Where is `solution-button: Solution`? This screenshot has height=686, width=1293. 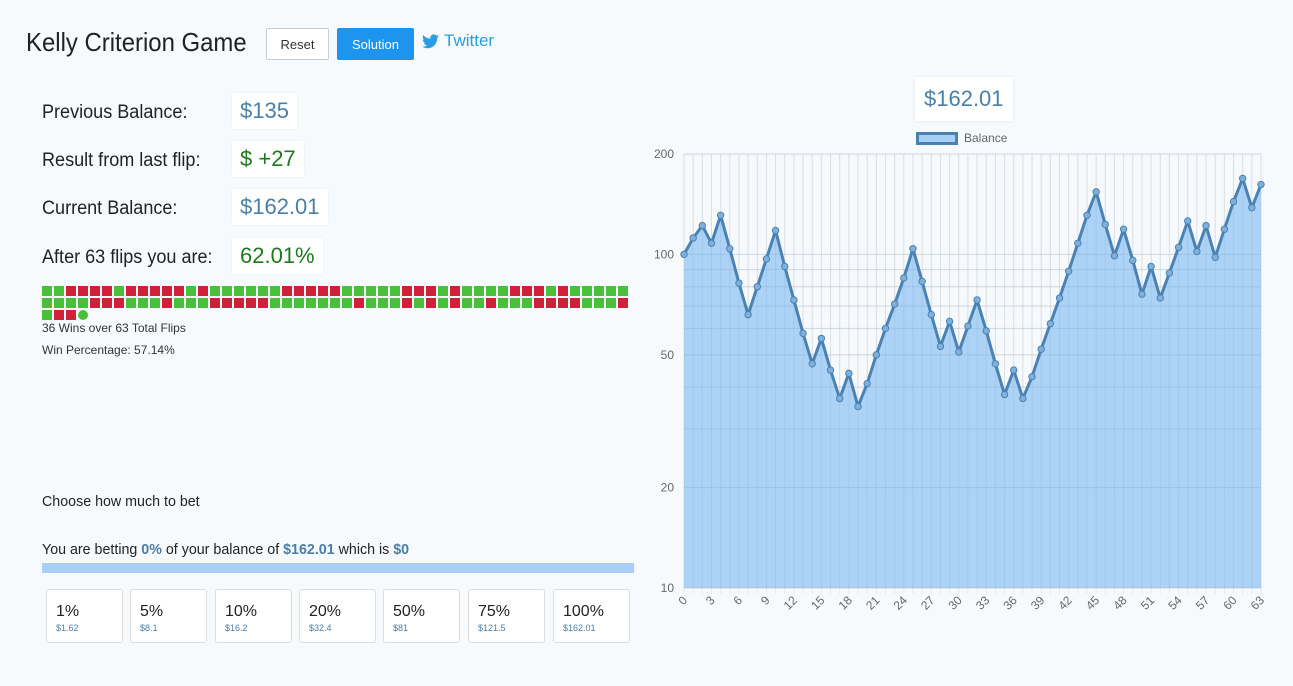
solution-button: Solution is located at coordinates (375, 44).